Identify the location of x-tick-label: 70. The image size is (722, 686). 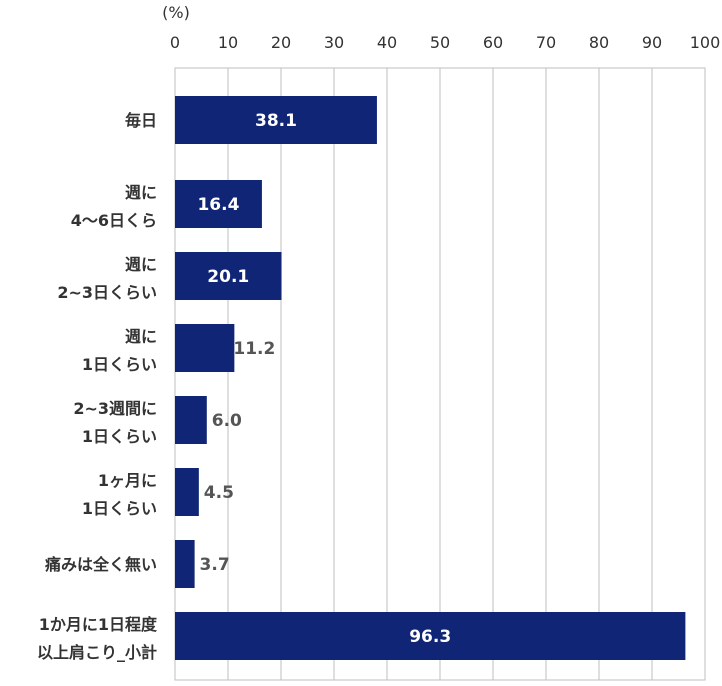
(546, 42).